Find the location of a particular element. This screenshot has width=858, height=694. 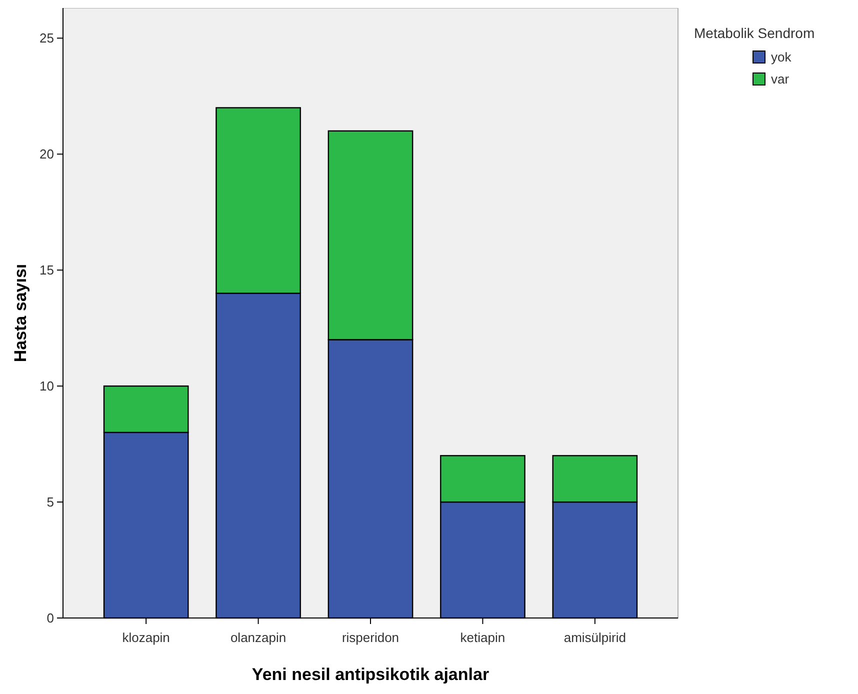

legend-title: Metabolik Sendrom is located at coordinates (754, 33).